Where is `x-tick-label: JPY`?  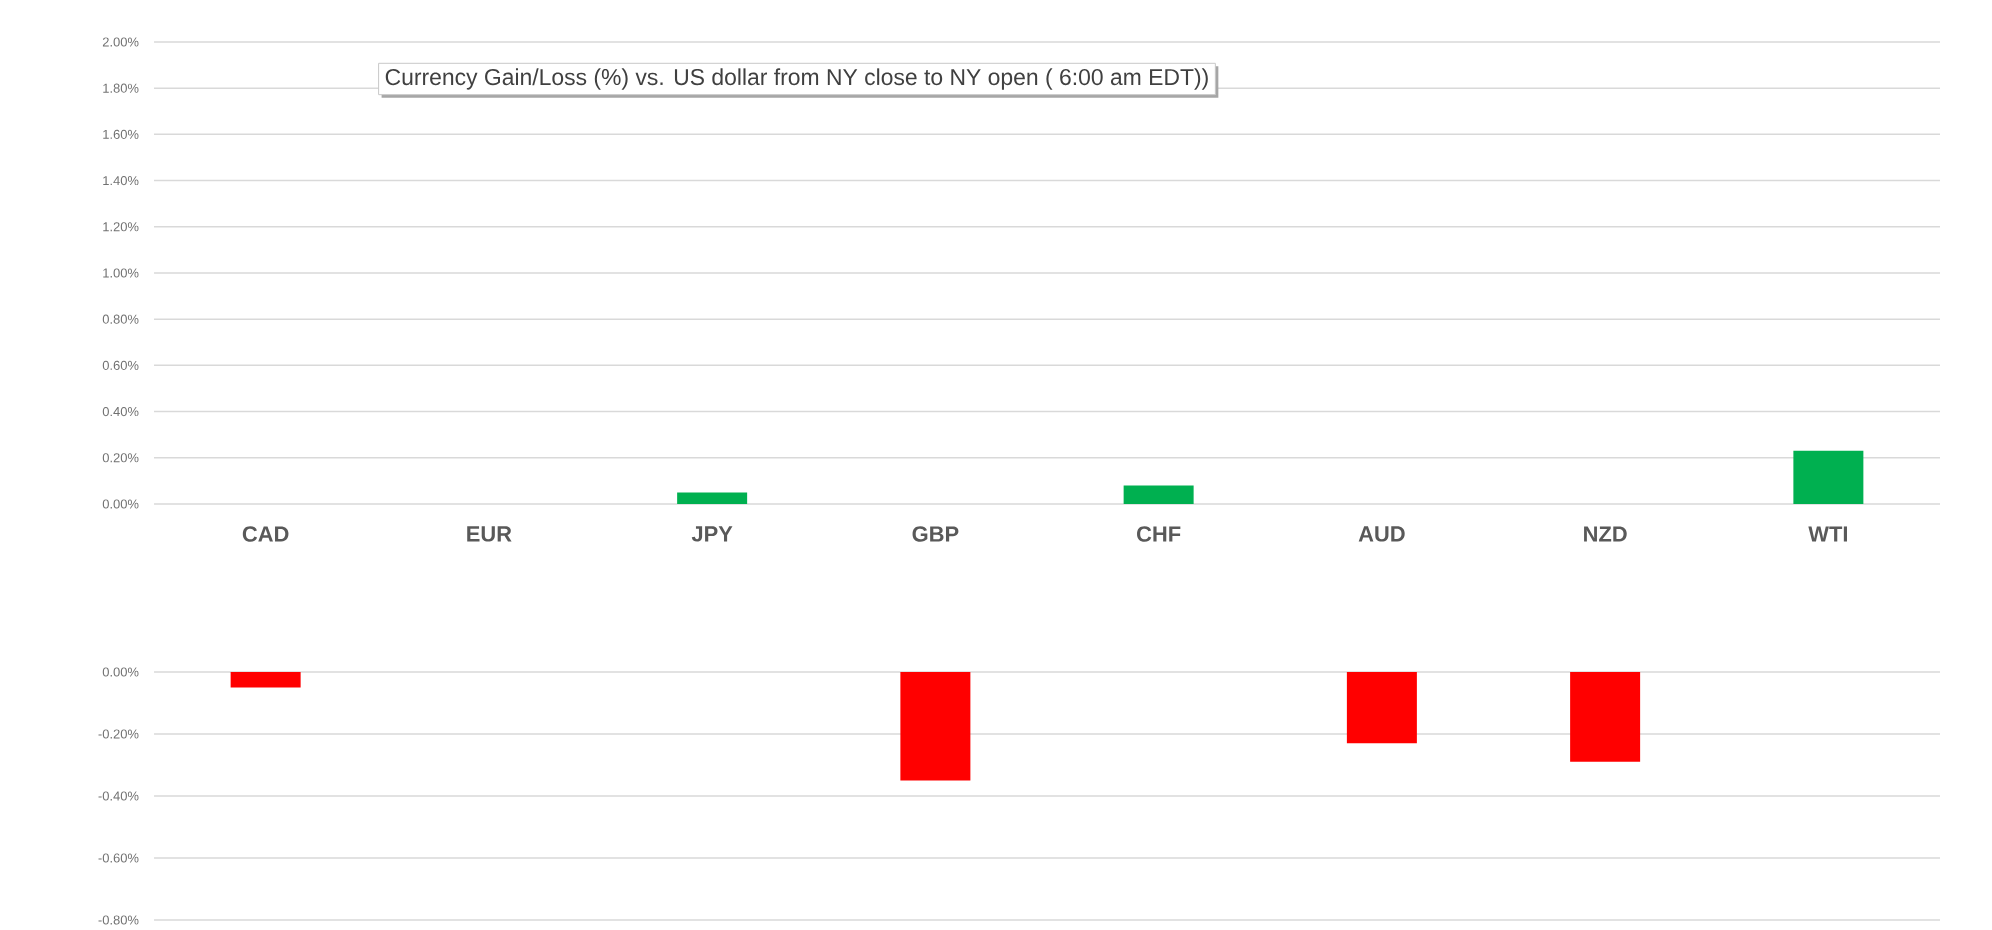 x-tick-label: JPY is located at coordinates (712, 534).